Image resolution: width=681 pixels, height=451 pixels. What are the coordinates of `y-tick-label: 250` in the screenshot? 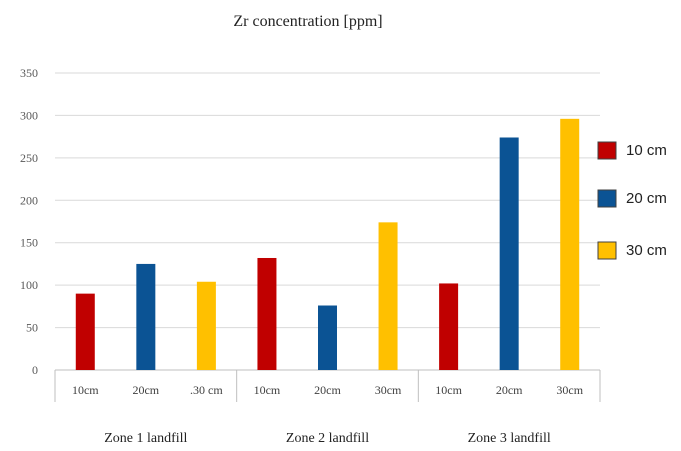 It's located at (29, 158).